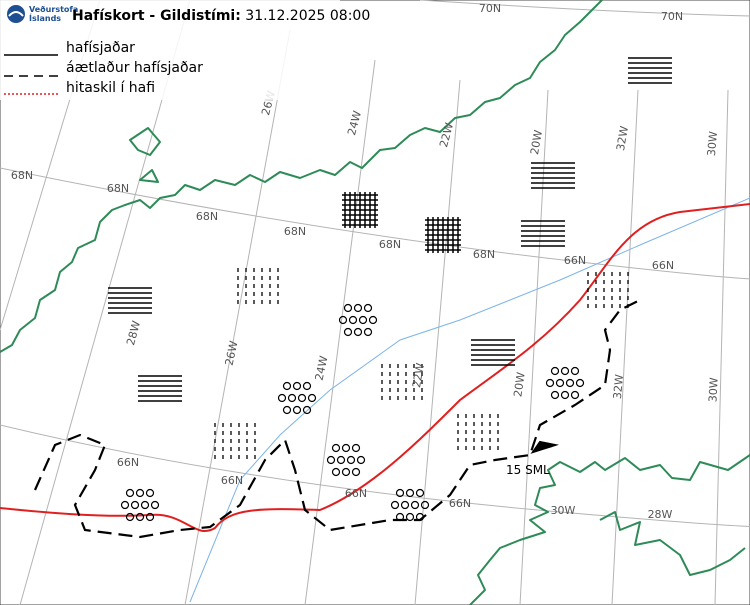 This screenshot has width=750, height=605. I want to click on legend-text: hafísjaðar, so click(100, 48).